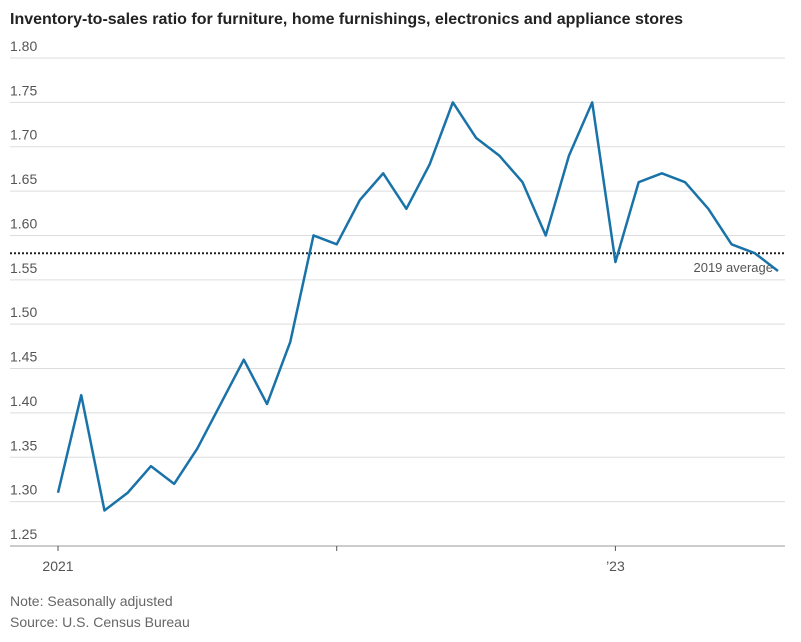 This screenshot has height=642, width=801. I want to click on y-tick-label: 1.60, so click(23, 223).